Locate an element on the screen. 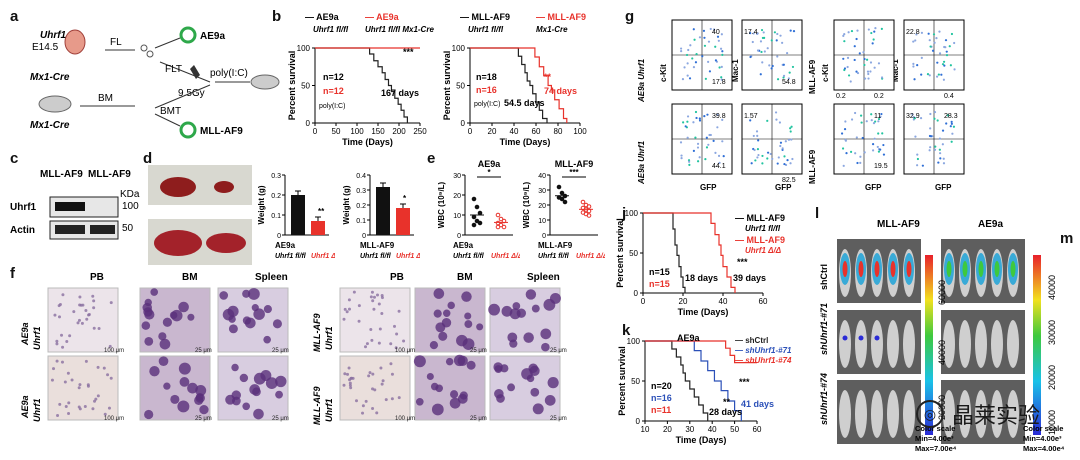 Image resolution: width=1080 pixels, height=460 pixels. f-row3-sub: Uhrf1 is located at coordinates (329, 338).